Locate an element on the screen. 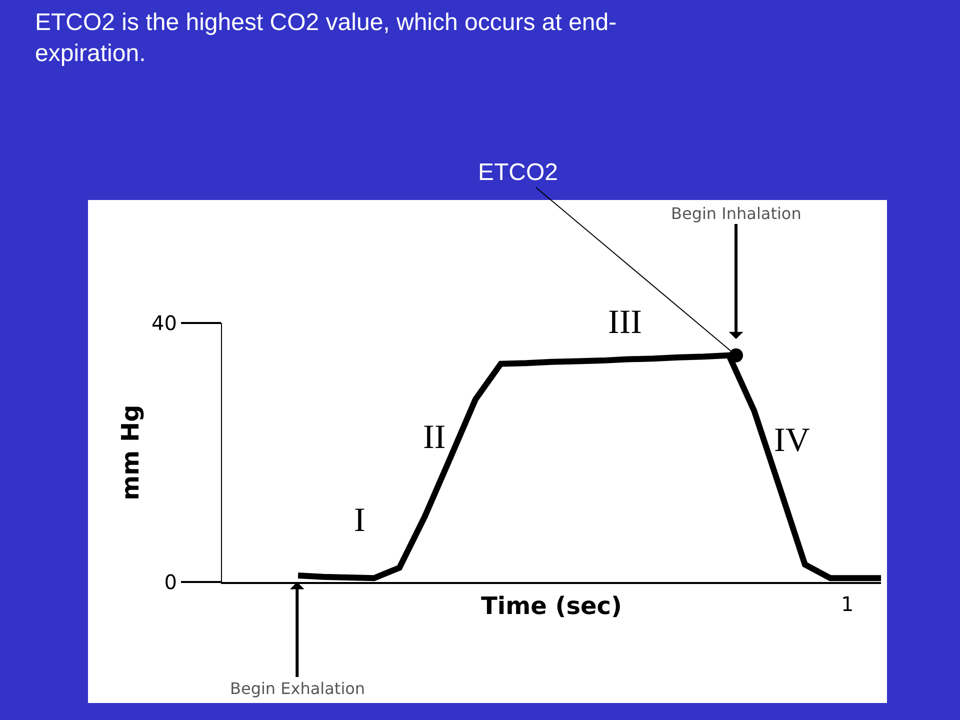 The height and width of the screenshot is (720, 960). text: Begin Inhalation is located at coordinates (736, 213).